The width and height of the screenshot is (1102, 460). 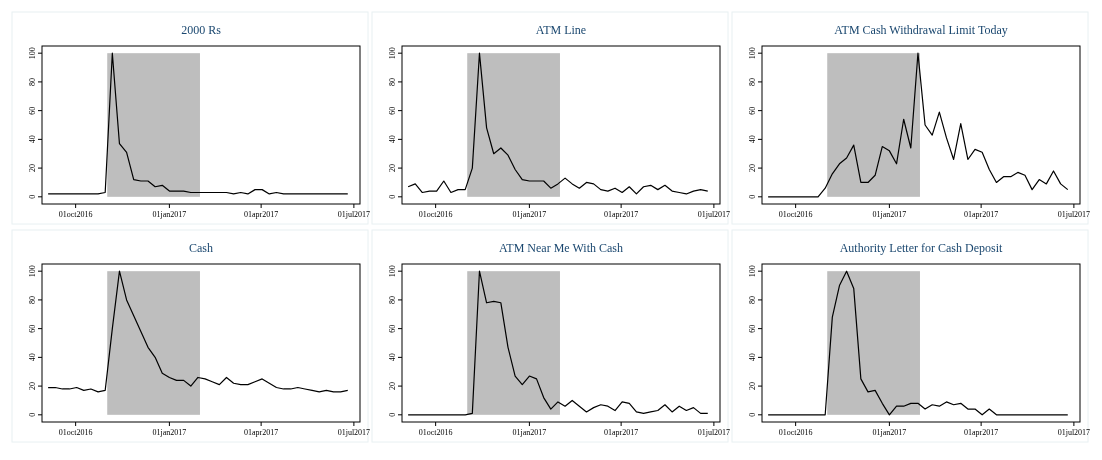 What do you see at coordinates (921, 248) in the screenshot?
I see `chart-title: Authority Letter for Cash Deposit` at bounding box center [921, 248].